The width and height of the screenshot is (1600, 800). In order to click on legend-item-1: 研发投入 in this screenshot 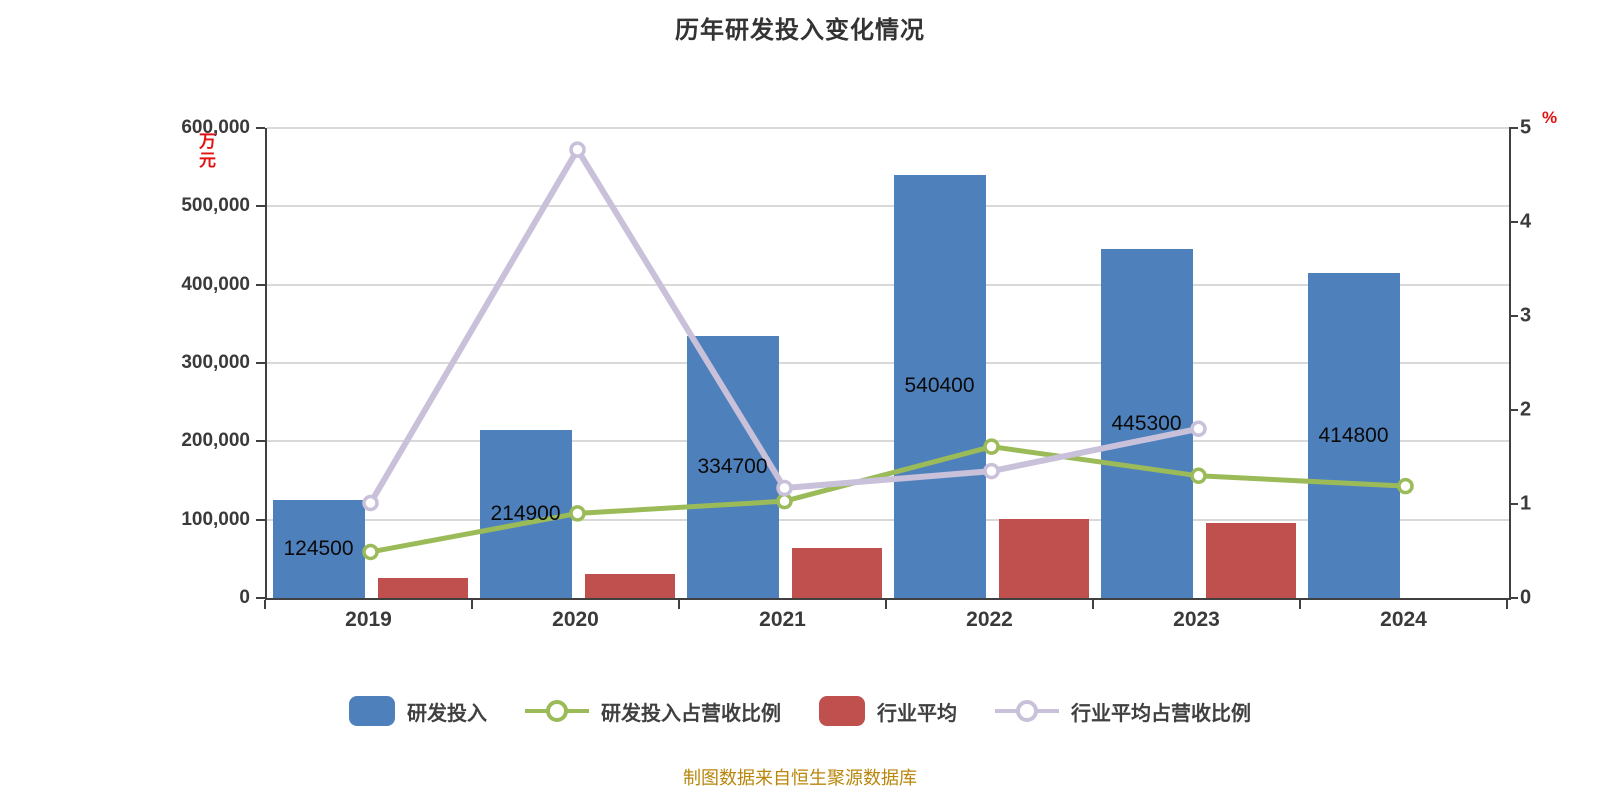, I will do `click(418, 711)`.